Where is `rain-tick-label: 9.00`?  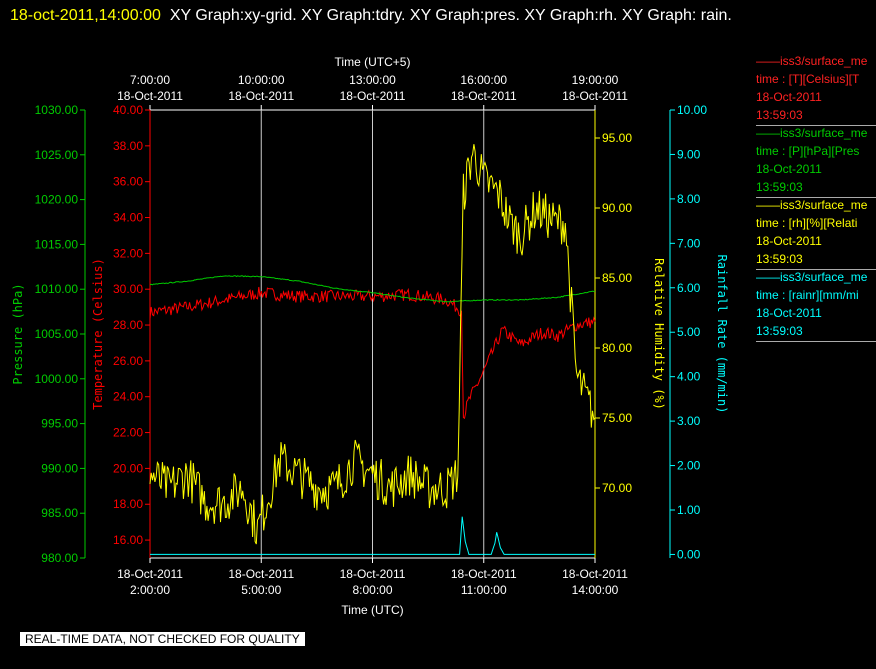 rain-tick-label: 9.00 is located at coordinates (689, 154).